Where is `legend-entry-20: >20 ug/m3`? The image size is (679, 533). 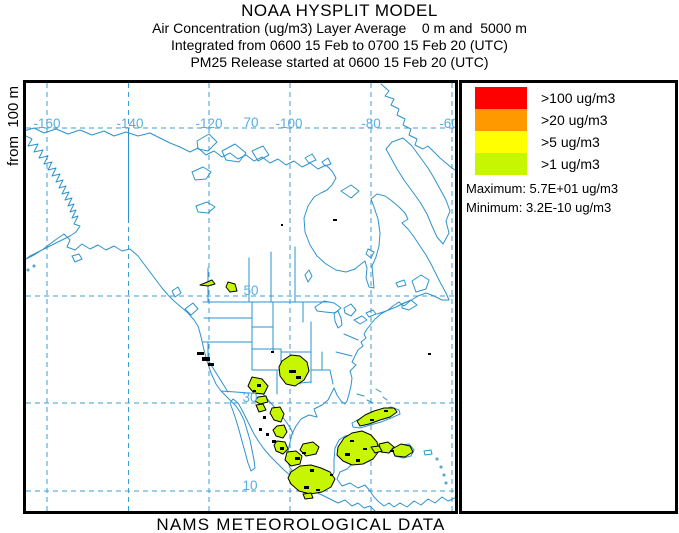
legend-entry-20: >20 ug/m3 is located at coordinates (545, 120).